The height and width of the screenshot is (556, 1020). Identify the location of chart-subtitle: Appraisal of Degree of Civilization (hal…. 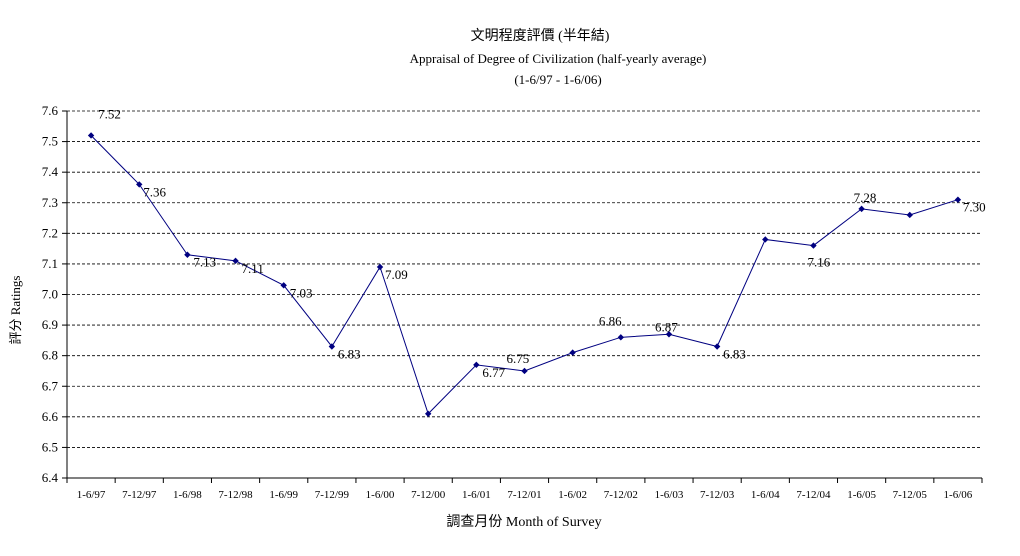
(558, 58).